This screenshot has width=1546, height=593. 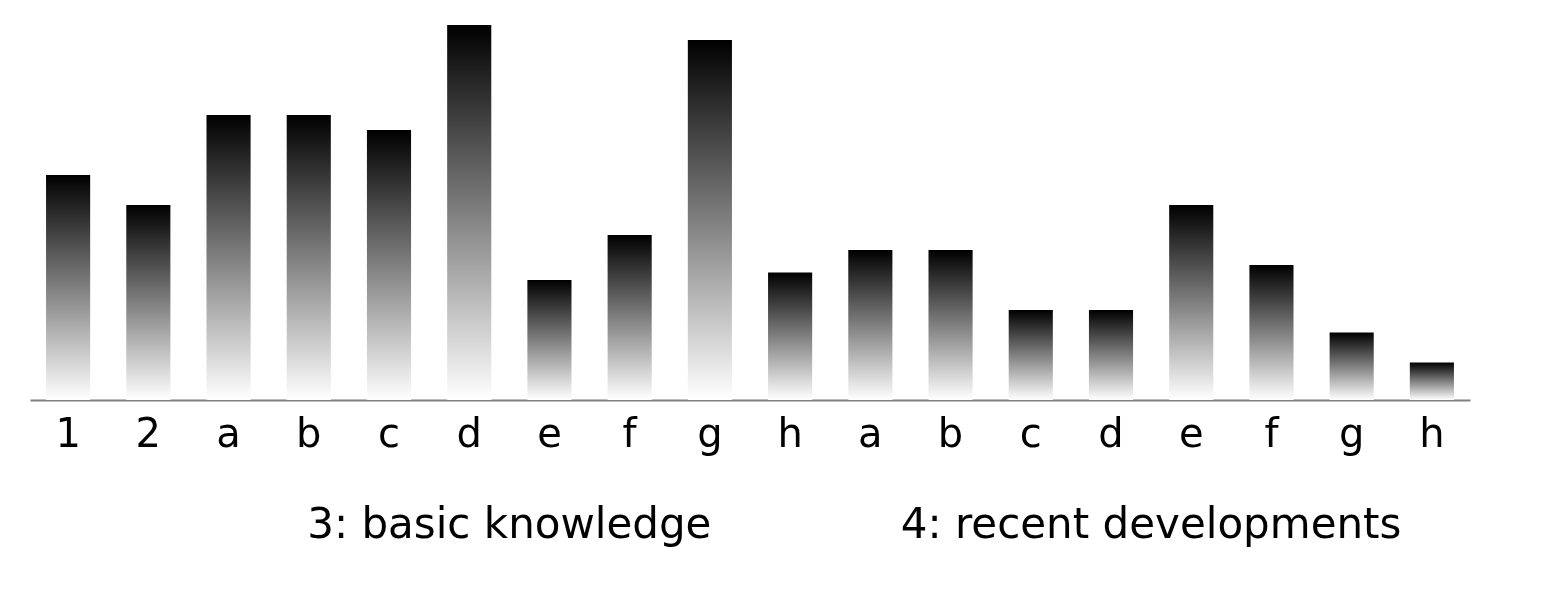 What do you see at coordinates (1151, 523) in the screenshot?
I see `text: 4: recent developments` at bounding box center [1151, 523].